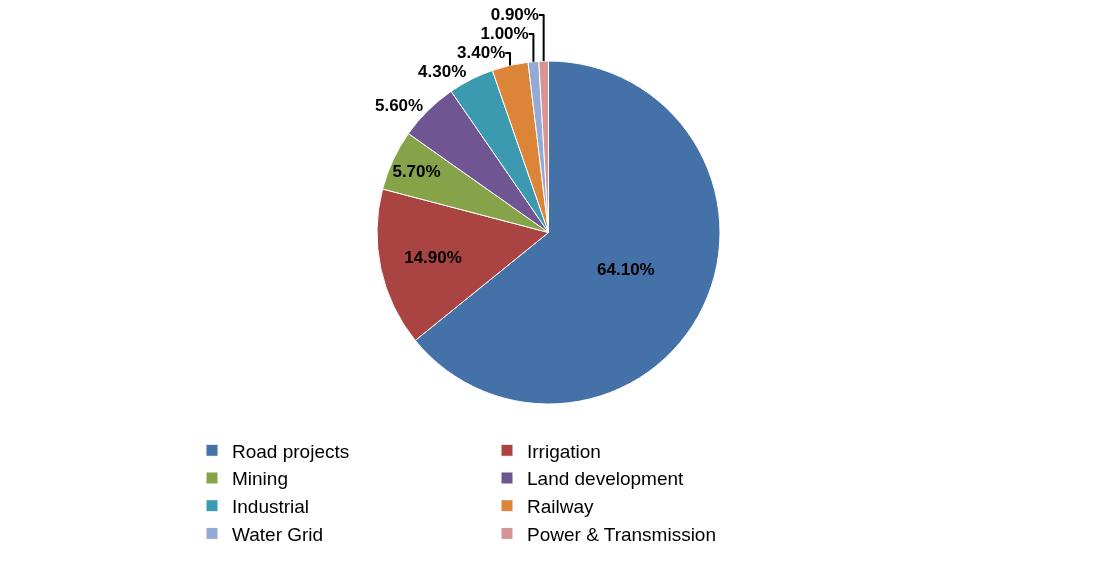  I want to click on legend-label: Railway, so click(561, 507).